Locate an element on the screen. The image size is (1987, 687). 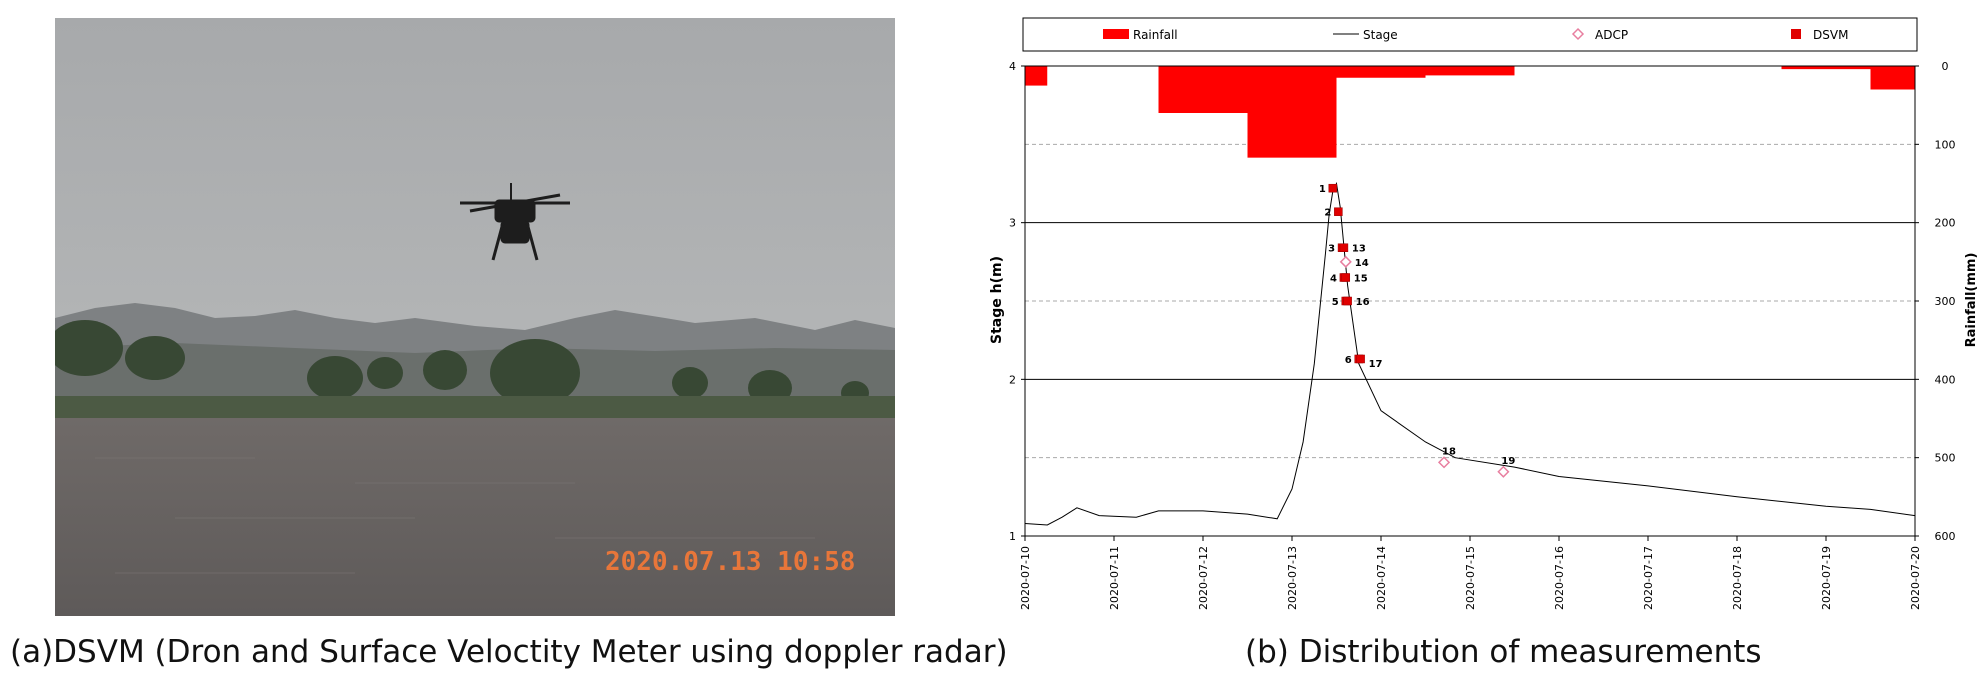
photo-trees is located at coordinates (462, 363).